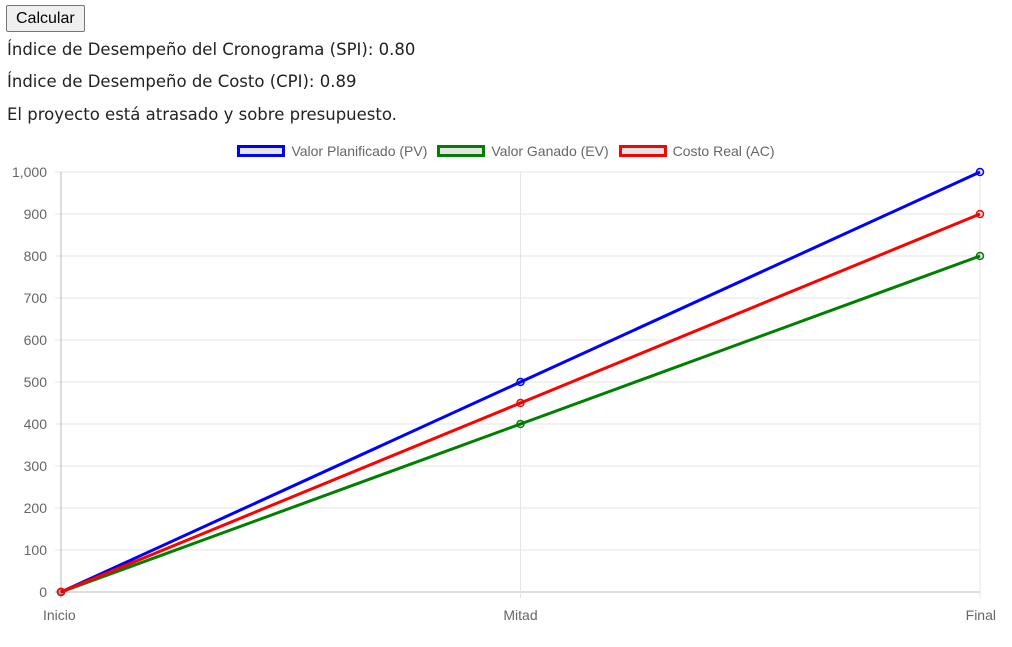  I want to click on calculate-button: Calcular, so click(45, 18).